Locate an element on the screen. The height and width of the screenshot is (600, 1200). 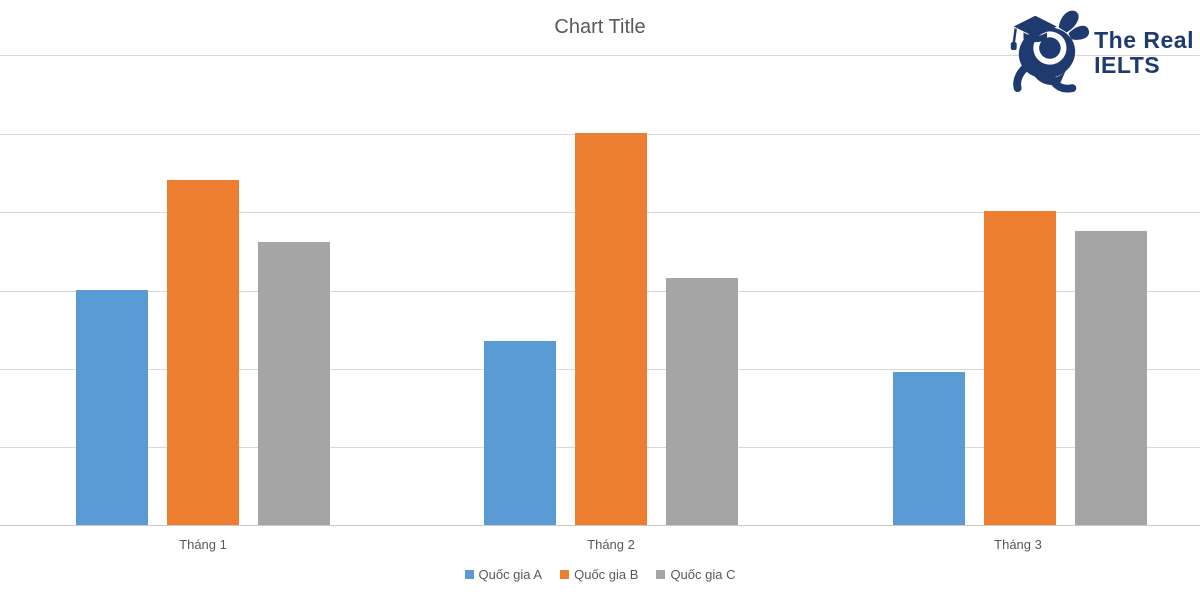
x-label-thang-2: Tháng 2 is located at coordinates (611, 544).